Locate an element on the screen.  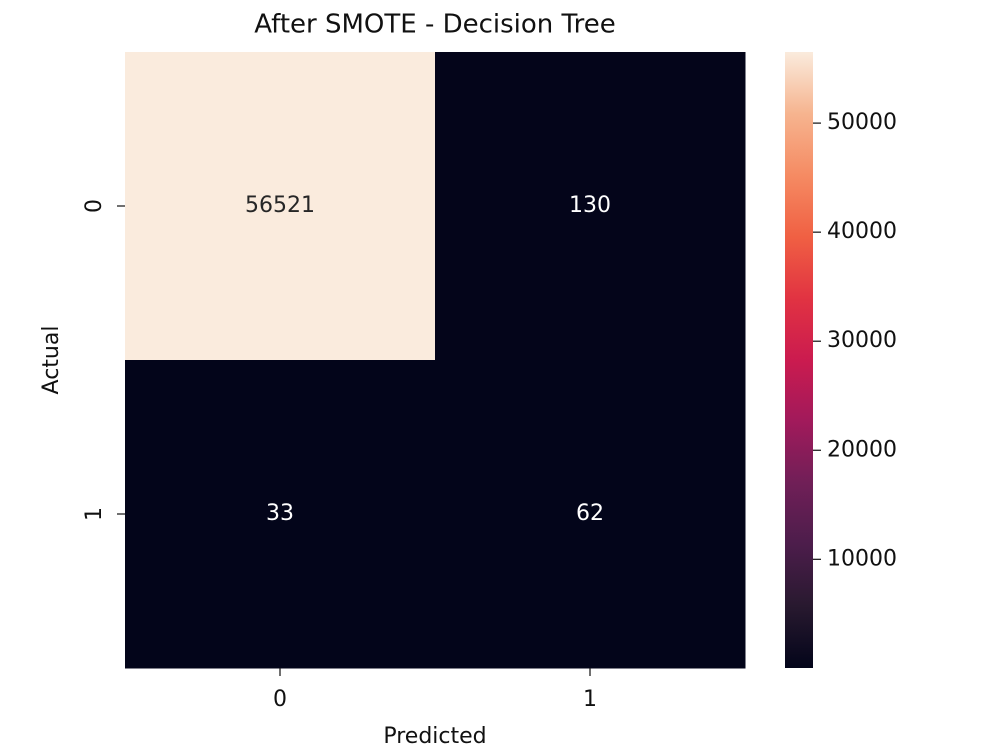
cell-label: 56521 is located at coordinates (280, 205).